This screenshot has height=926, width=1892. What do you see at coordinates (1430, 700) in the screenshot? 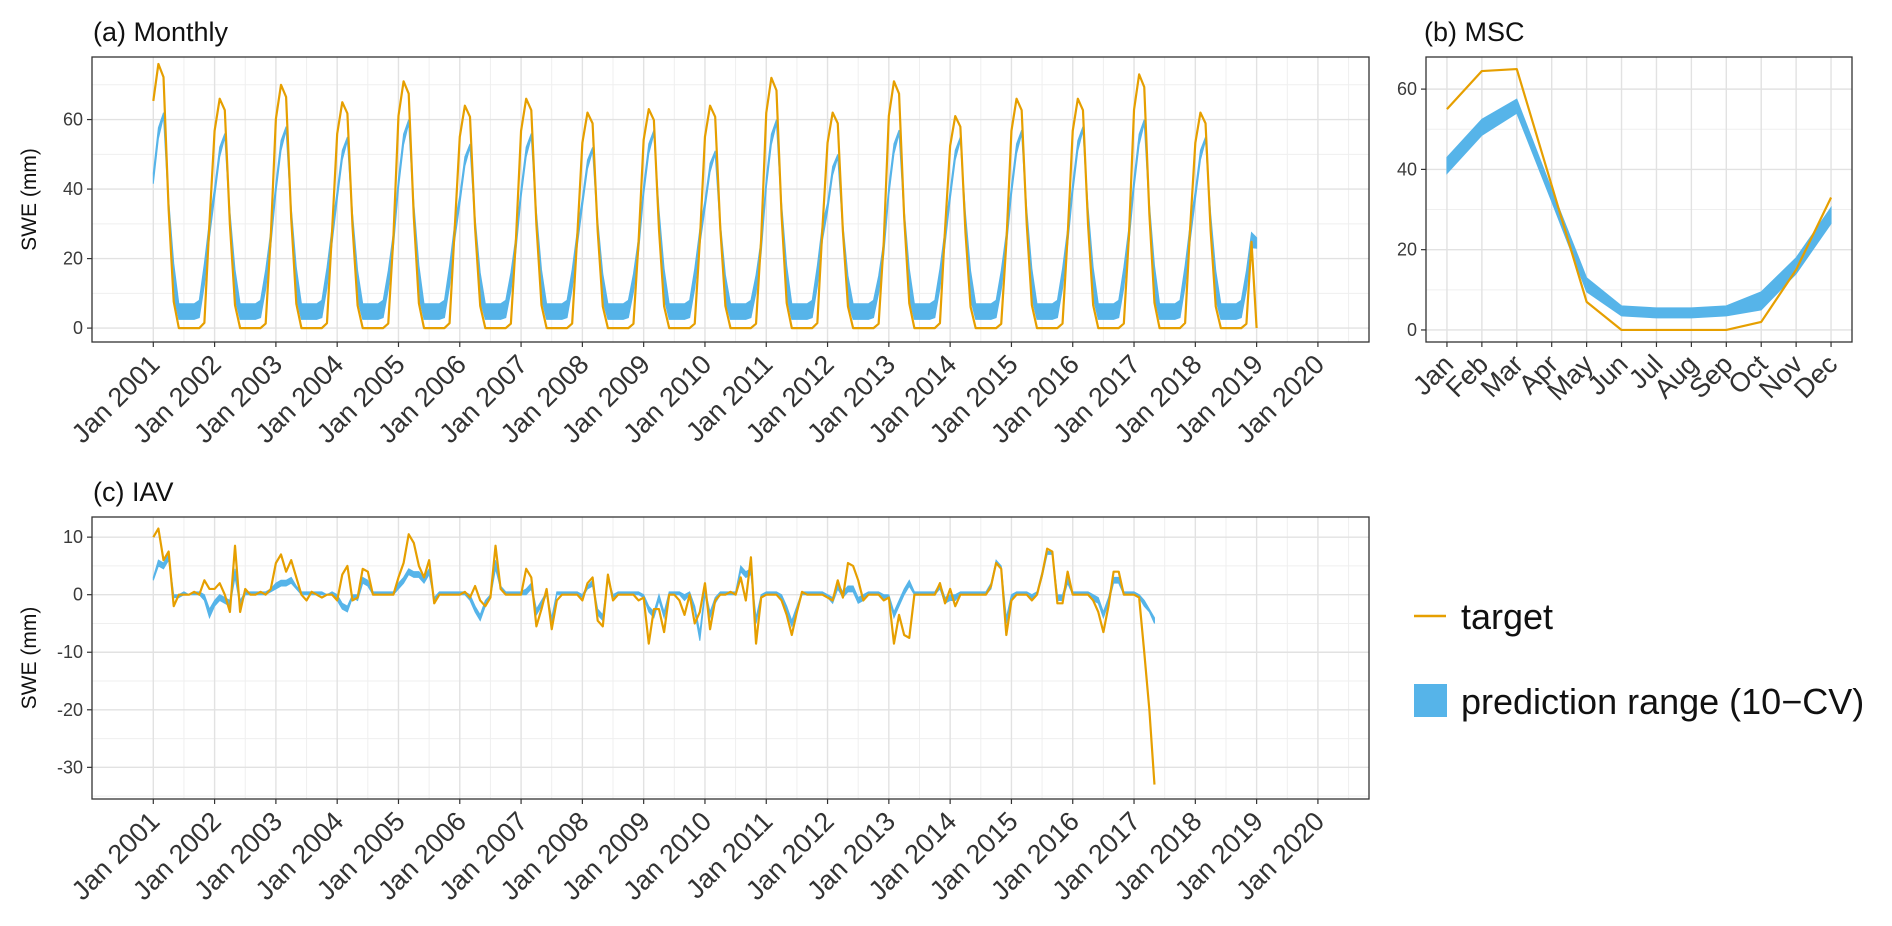
I see `legend-prediction-key` at bounding box center [1430, 700].